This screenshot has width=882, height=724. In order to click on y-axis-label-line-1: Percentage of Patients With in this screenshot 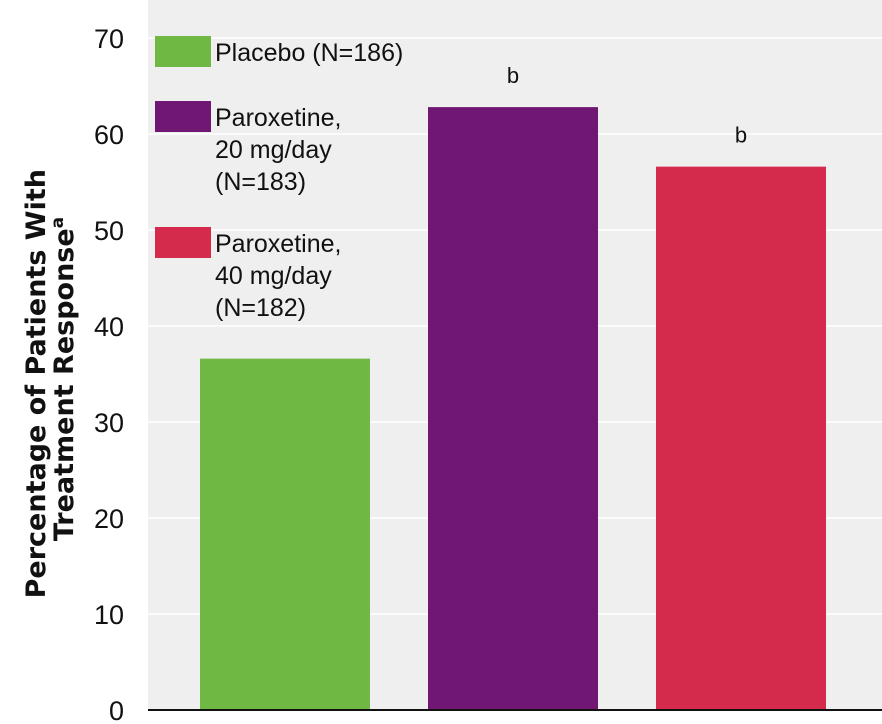, I will do `click(36, 383)`.